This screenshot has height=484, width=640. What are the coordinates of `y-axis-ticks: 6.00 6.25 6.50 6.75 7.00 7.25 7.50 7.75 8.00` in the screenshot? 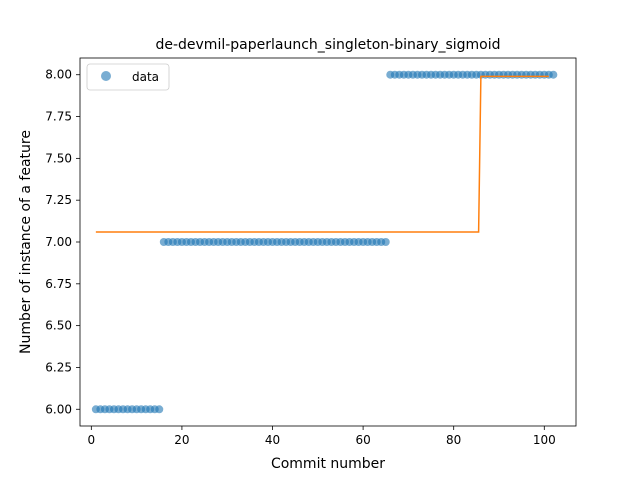 It's located at (62, 242).